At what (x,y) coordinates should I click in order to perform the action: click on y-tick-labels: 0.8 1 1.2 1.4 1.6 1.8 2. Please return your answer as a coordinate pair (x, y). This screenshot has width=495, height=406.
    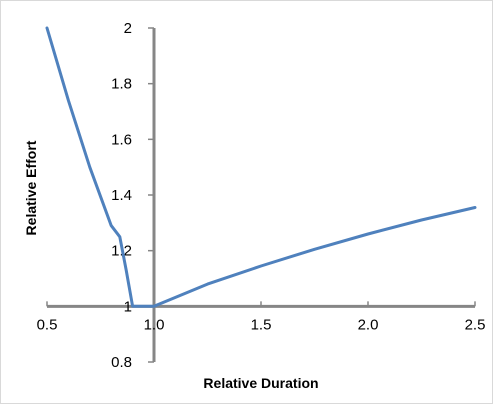
    Looking at the image, I should click on (121, 195).